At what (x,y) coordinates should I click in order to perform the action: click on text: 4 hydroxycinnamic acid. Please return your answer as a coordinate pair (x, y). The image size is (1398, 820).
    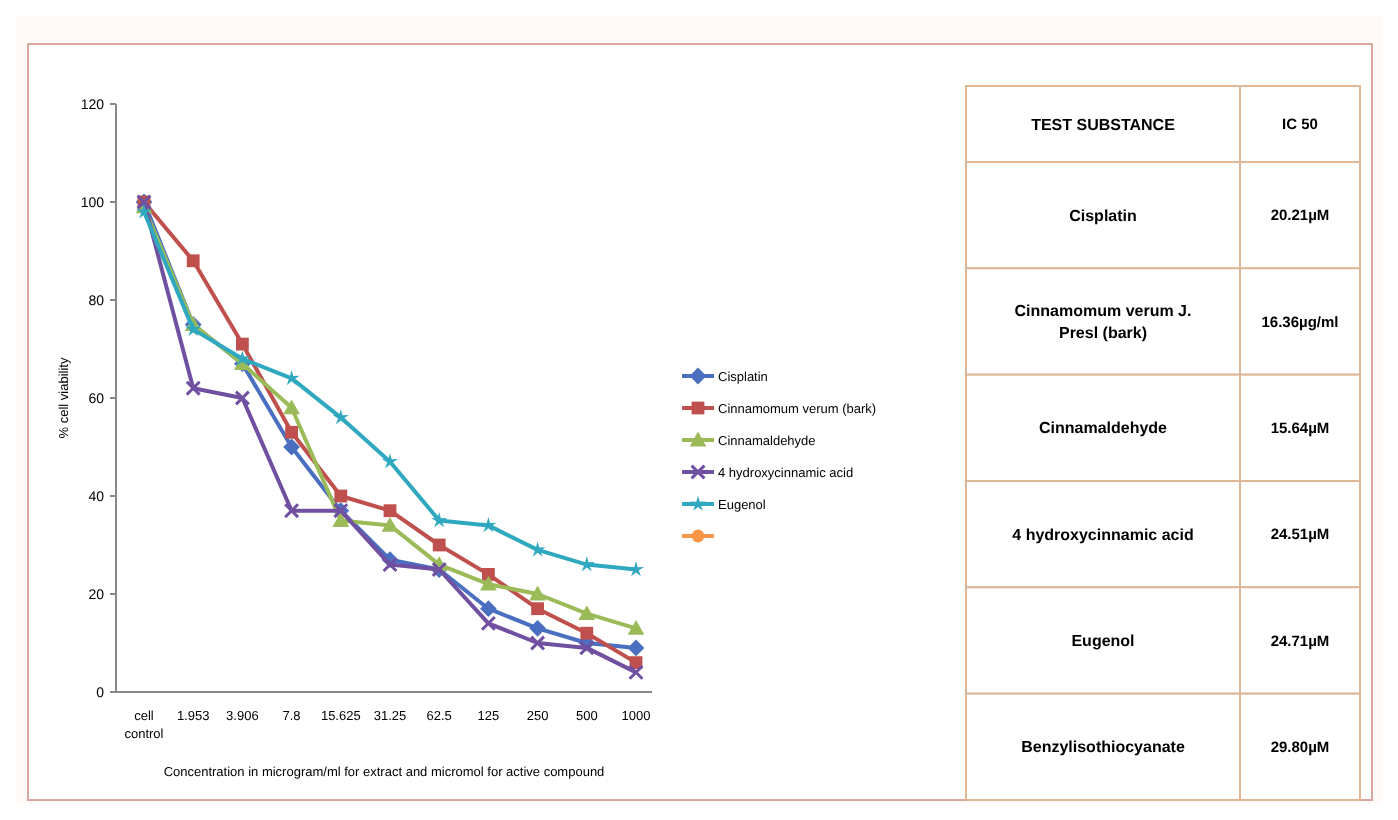
    Looking at the image, I should click on (1103, 534).